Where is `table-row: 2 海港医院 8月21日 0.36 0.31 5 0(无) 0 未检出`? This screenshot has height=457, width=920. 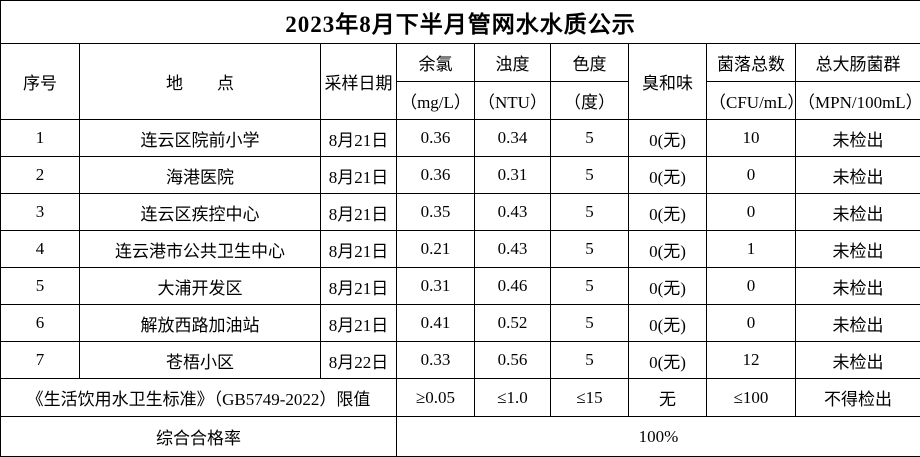 table-row: 2 海港医院 8月21日 0.36 0.31 5 0(无) 0 未检出 is located at coordinates (460, 175).